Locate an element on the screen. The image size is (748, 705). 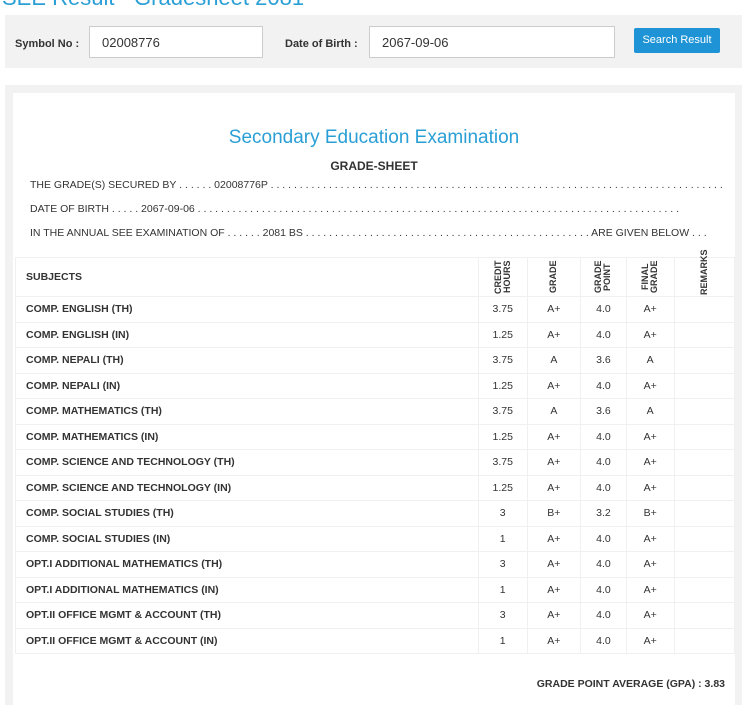
subject: OPT.II OFFICE MGMT & ACCOUNT (TH) is located at coordinates (247, 615).